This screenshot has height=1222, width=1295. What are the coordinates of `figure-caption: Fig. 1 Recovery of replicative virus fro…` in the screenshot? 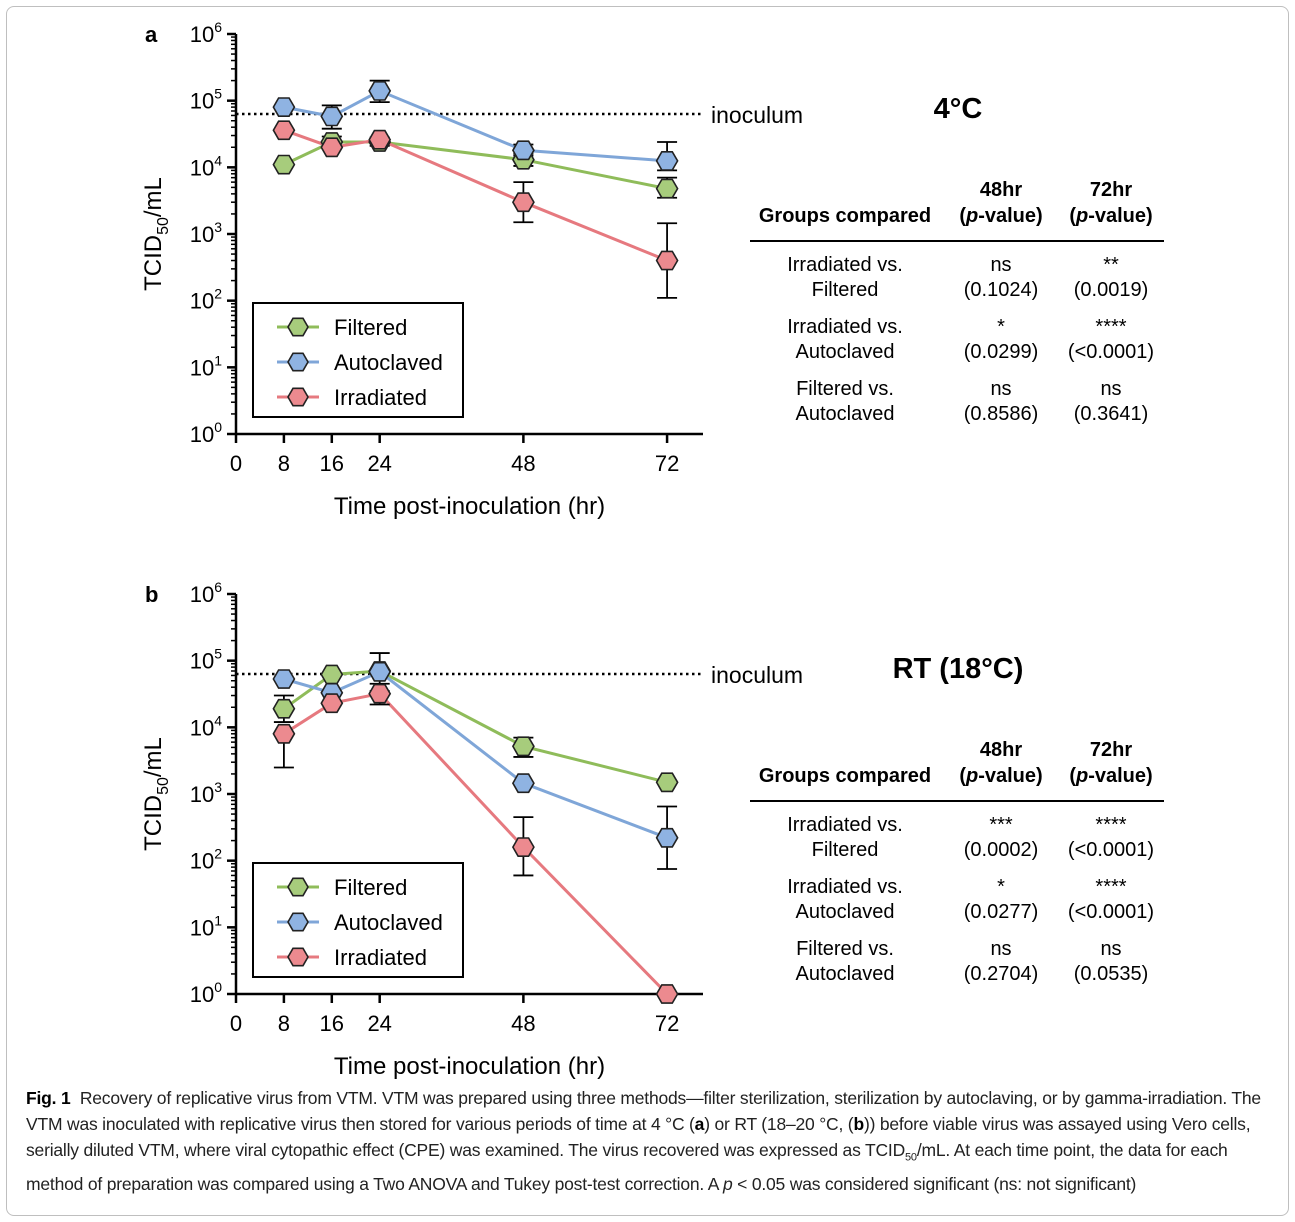 It's located at (651, 1141).